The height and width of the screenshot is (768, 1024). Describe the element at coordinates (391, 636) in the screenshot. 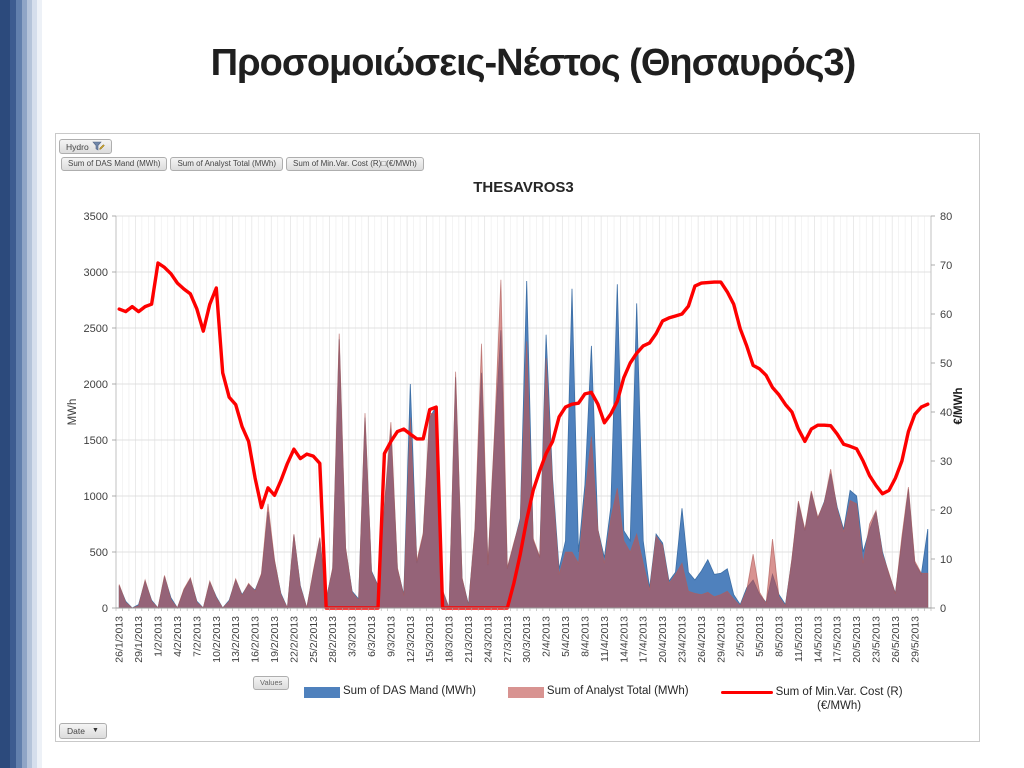

I see `svg-text: 9/3/2013` at that location.